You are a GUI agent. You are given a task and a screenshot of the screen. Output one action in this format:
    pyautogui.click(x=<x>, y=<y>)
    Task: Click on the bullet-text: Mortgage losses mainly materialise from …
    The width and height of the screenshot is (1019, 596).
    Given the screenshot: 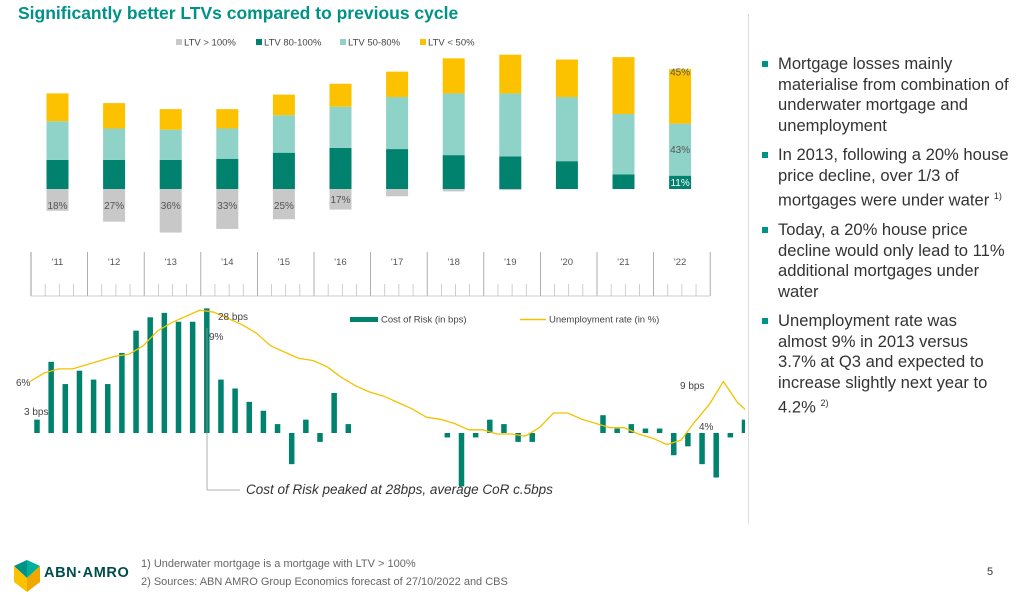 What is the action you would take?
    pyautogui.click(x=893, y=94)
    